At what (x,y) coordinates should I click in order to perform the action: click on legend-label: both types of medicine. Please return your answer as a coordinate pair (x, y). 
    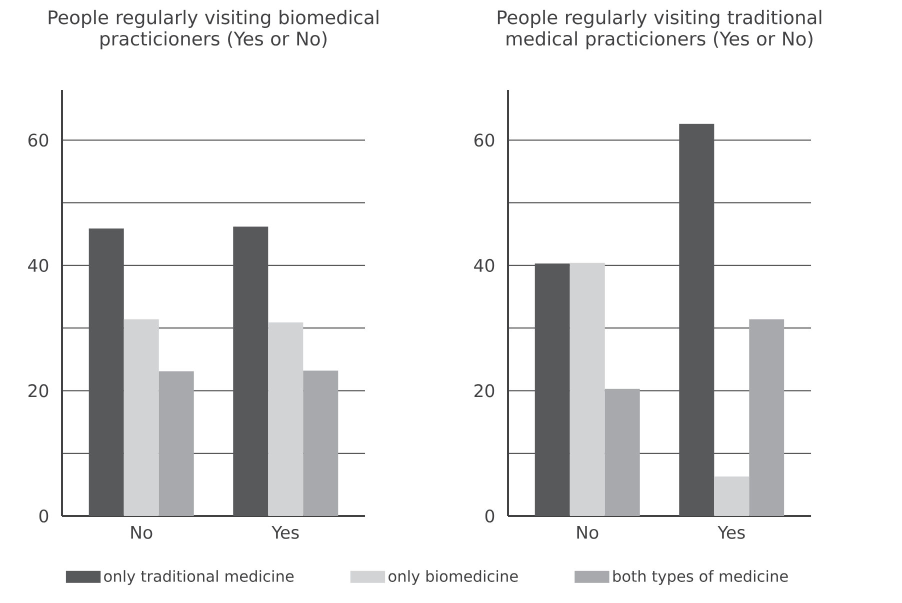
    Looking at the image, I should click on (700, 577).